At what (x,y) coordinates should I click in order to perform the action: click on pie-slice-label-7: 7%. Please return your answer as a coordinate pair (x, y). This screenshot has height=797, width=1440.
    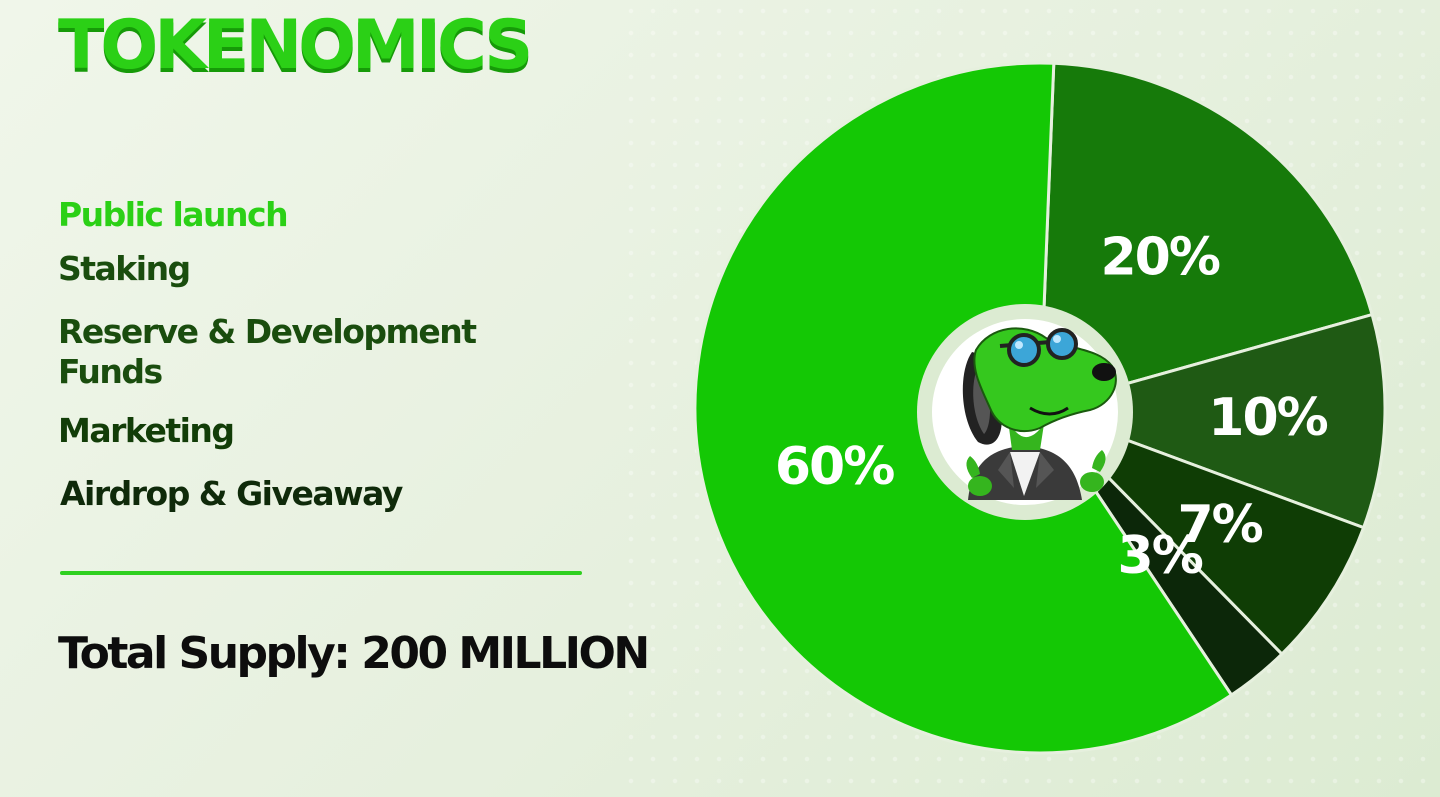
    Looking at the image, I should click on (1219, 525).